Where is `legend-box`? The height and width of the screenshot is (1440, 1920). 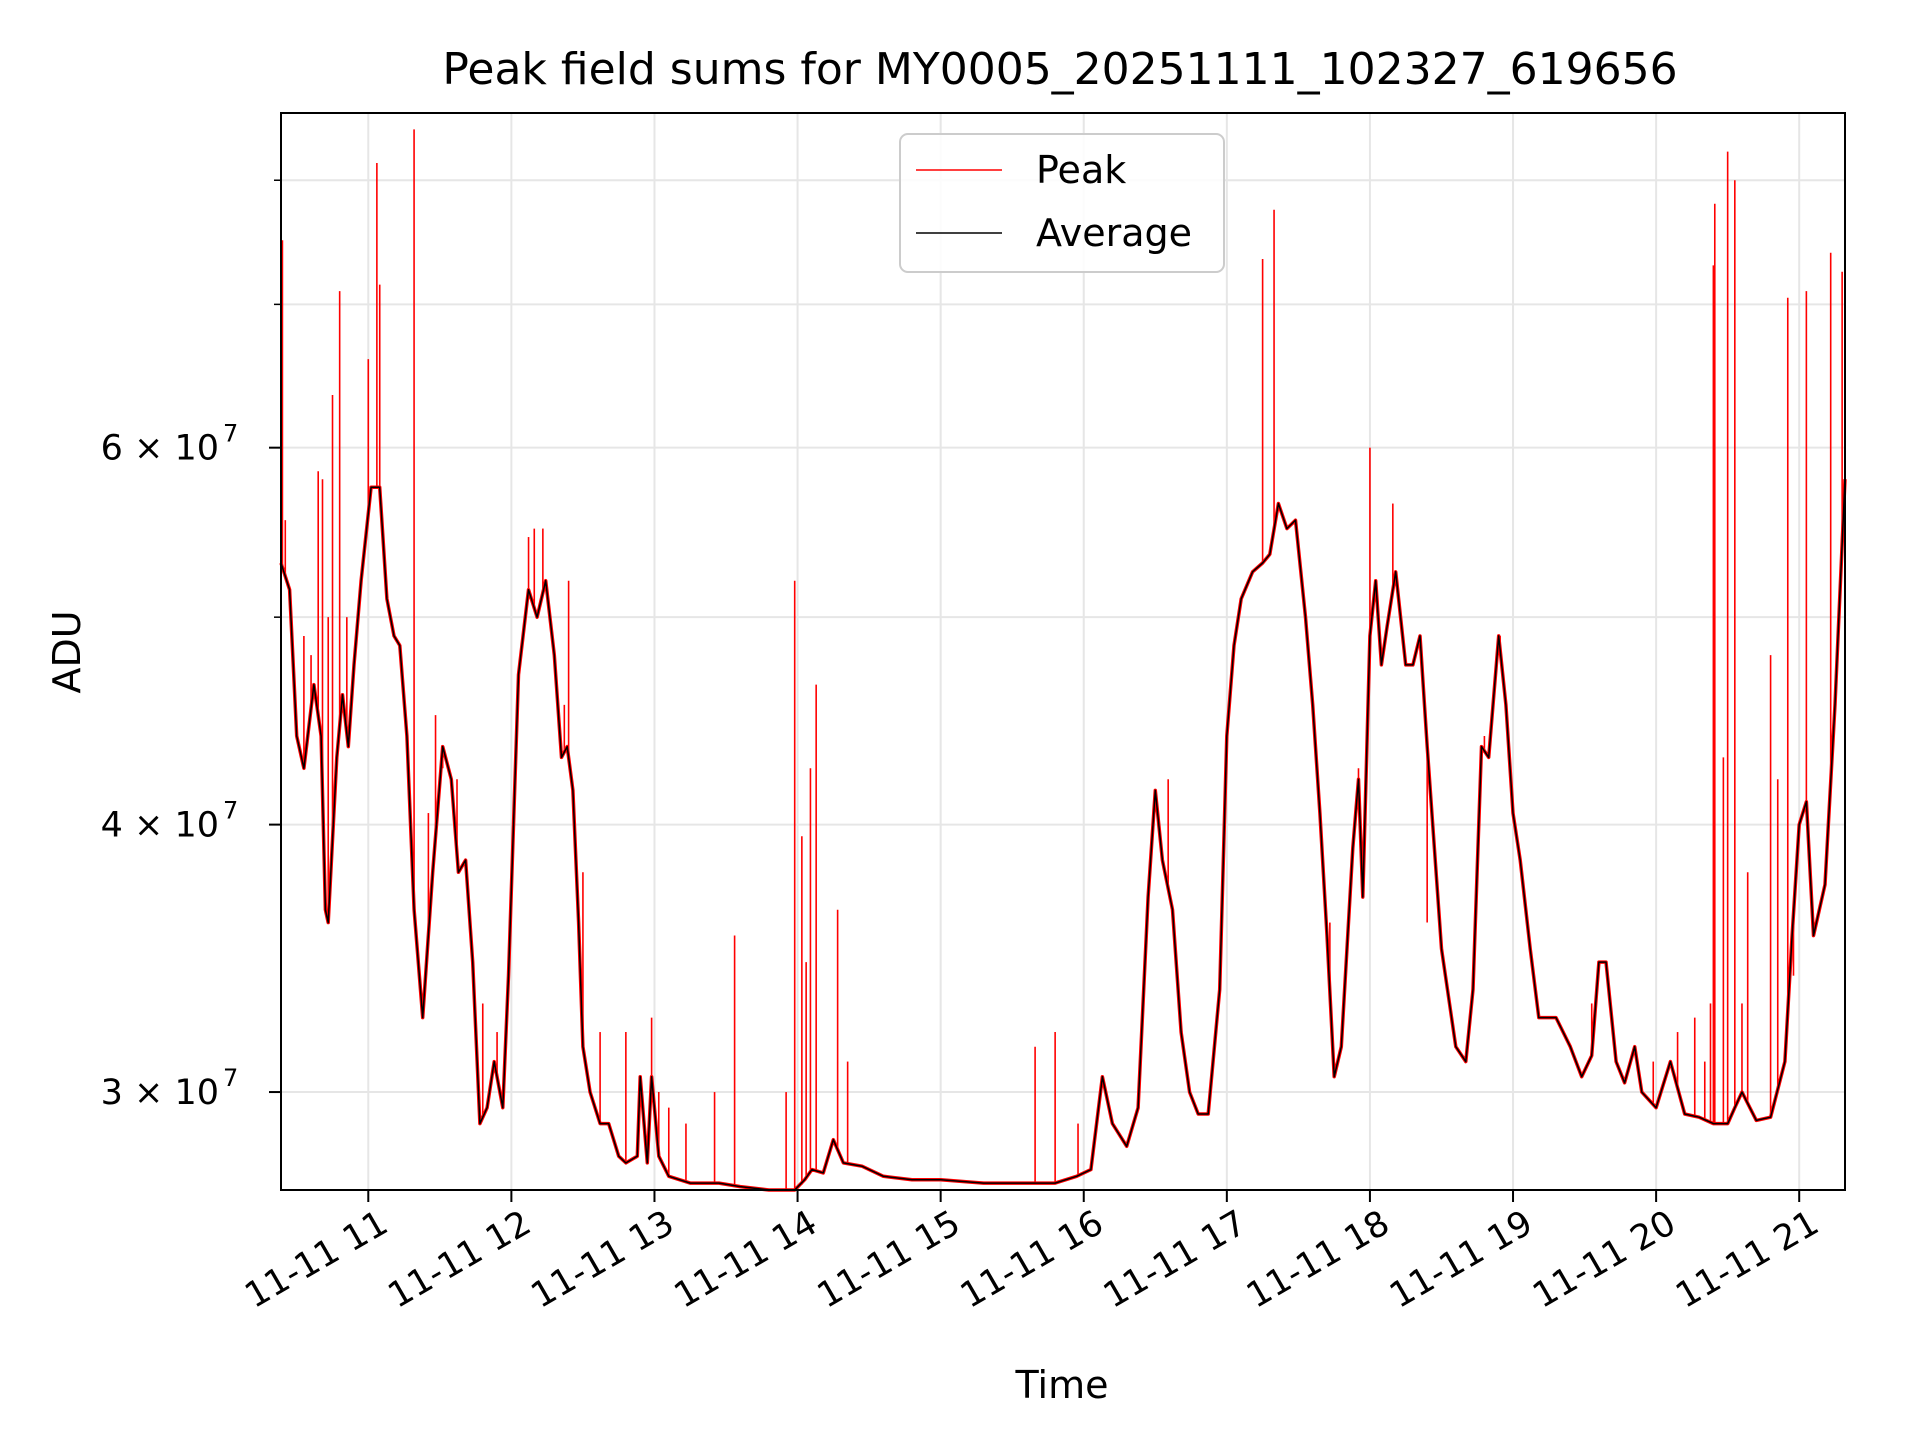
legend-box is located at coordinates (1062, 203).